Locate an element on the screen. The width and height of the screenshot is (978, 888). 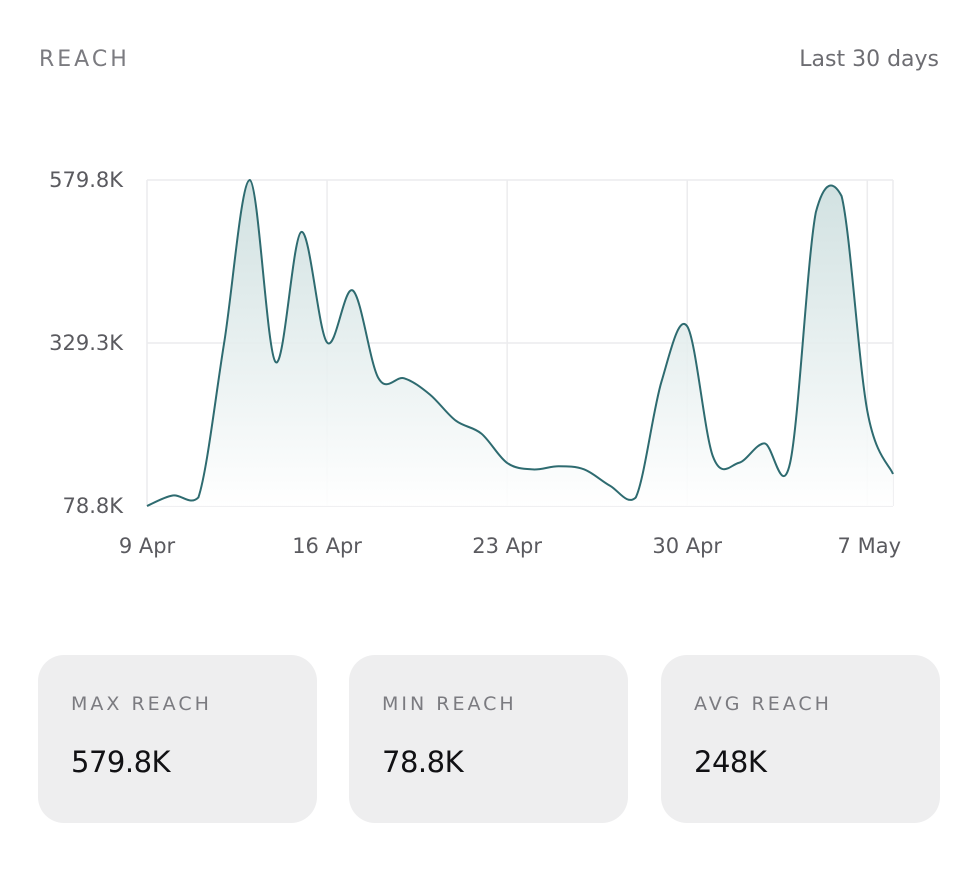
y-tick-label: 579.8K is located at coordinates (86, 180).